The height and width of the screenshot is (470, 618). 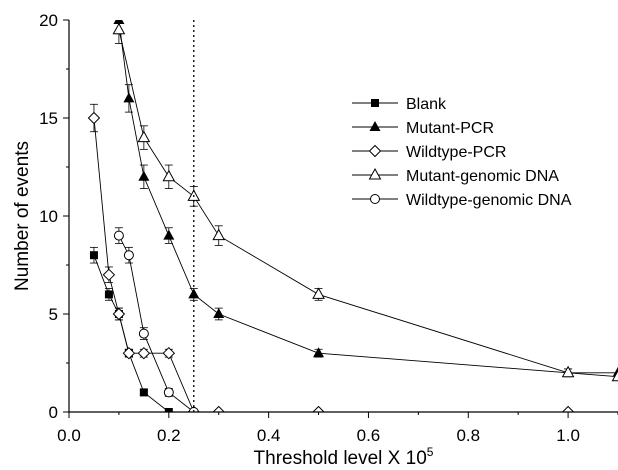 What do you see at coordinates (430, 452) in the screenshot?
I see `x-axis-label-exponent: 5` at bounding box center [430, 452].